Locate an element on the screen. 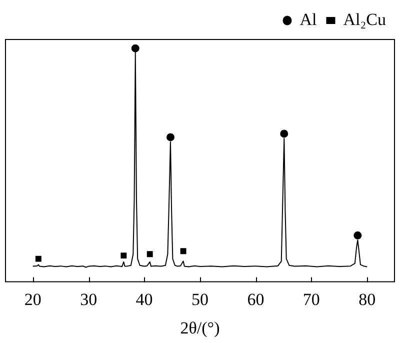 The image size is (400, 343). x-axis-title: 2θ/(°) is located at coordinates (200, 328).